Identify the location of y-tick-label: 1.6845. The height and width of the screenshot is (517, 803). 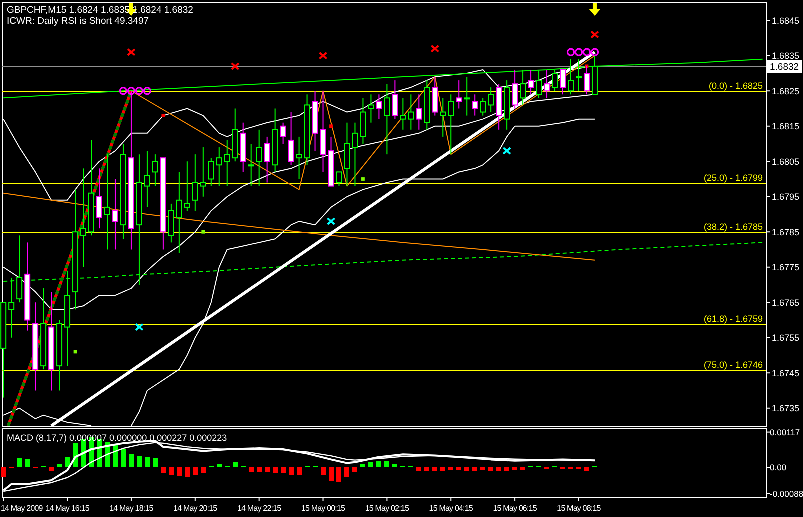
(786, 21).